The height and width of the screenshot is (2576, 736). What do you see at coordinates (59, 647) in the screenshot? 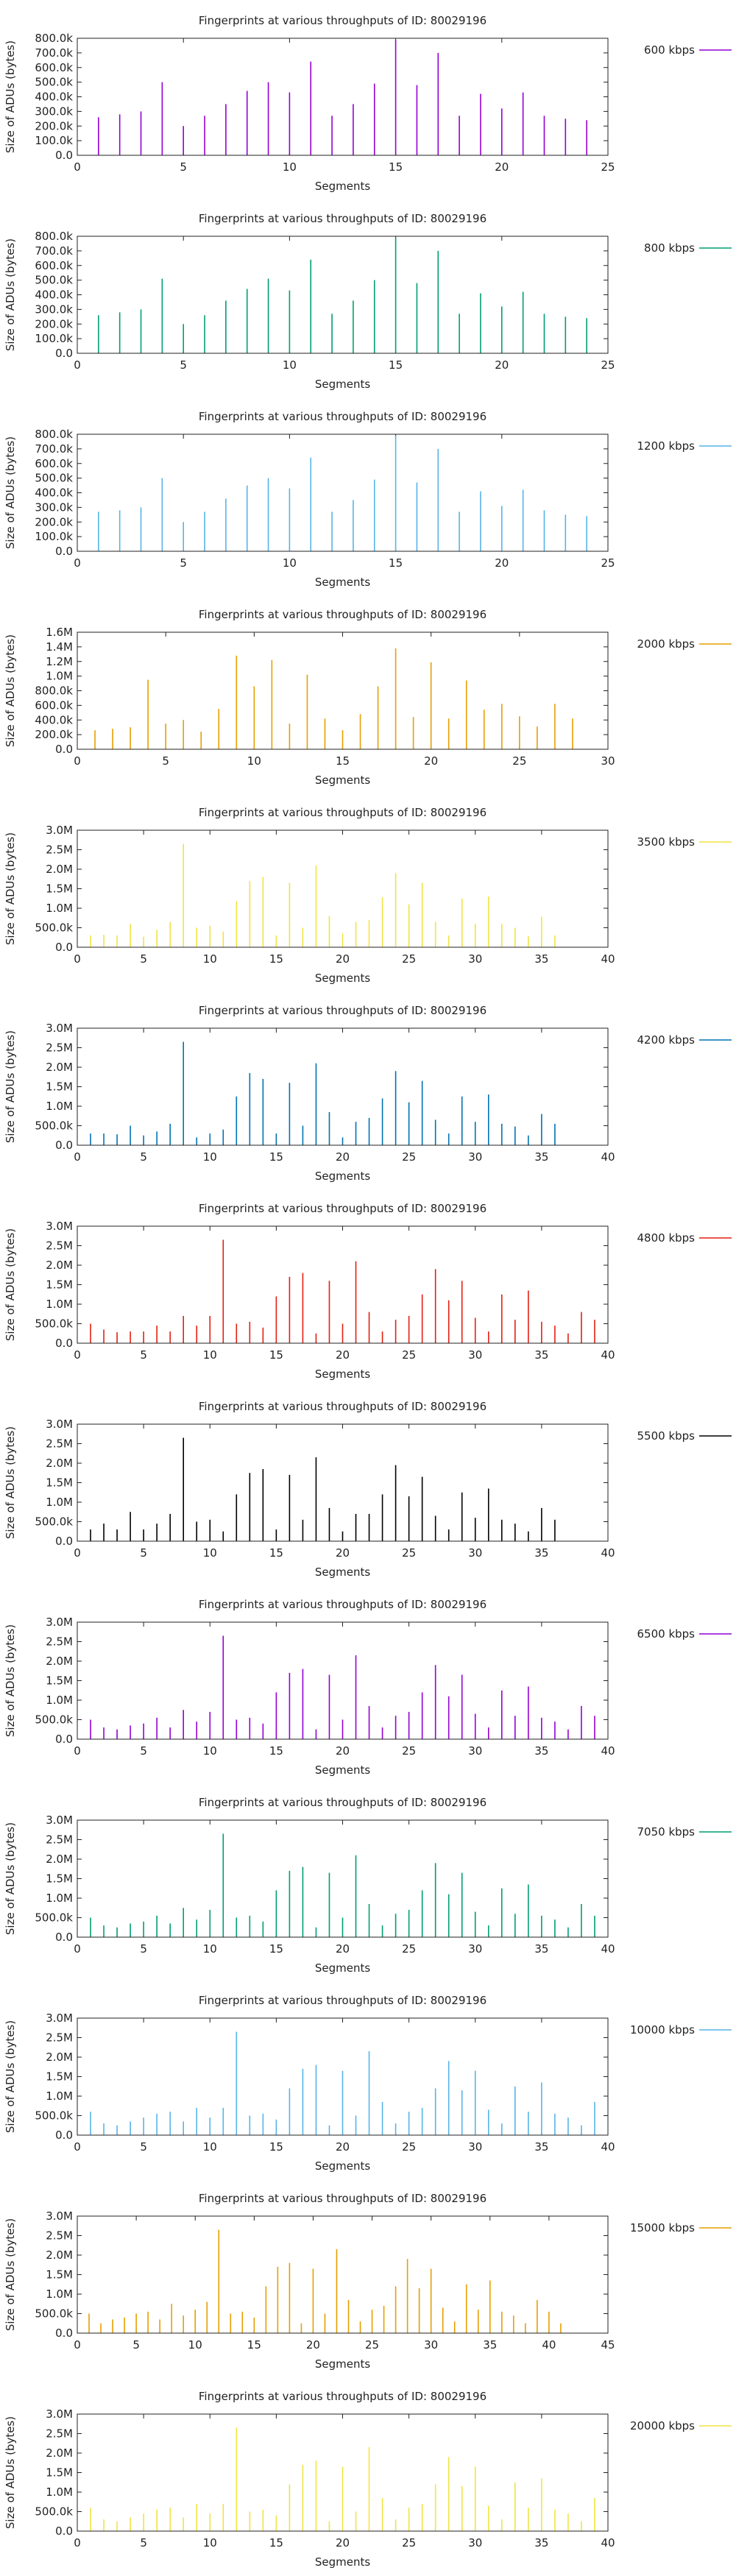
I see `y-tick-label: 1.4M` at bounding box center [59, 647].